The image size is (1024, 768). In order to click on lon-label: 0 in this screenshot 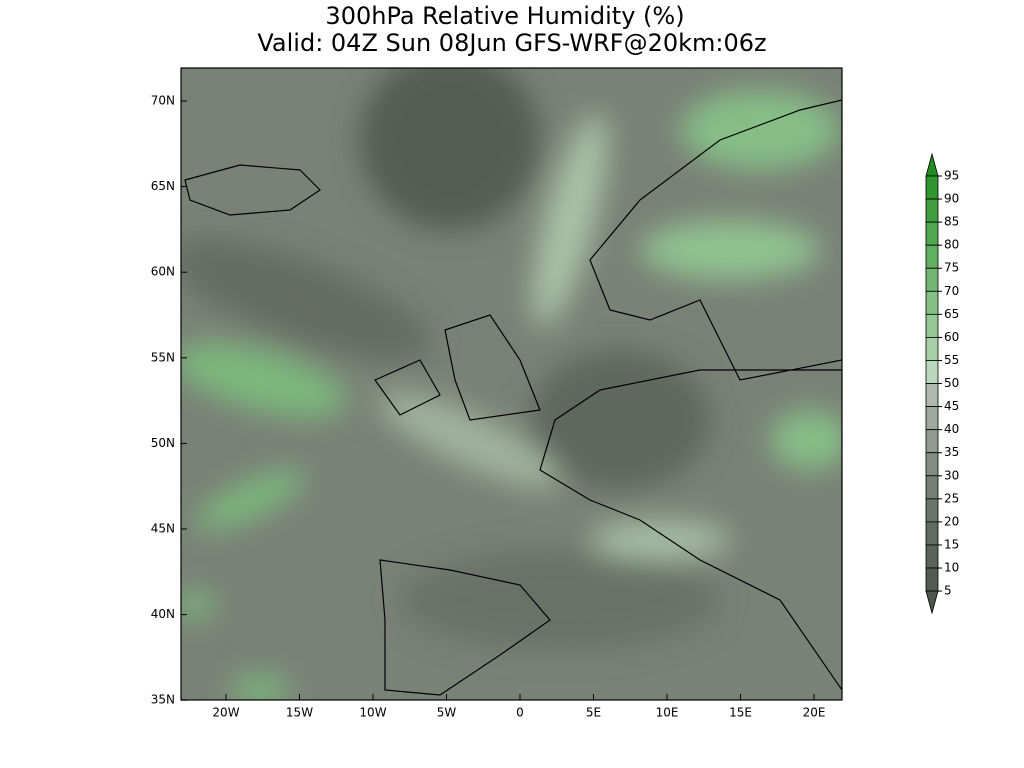, I will do `click(520, 713)`.